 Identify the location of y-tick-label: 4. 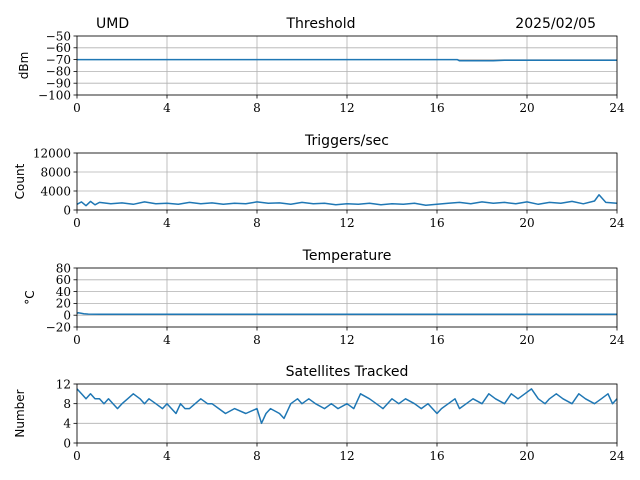
(67, 424).